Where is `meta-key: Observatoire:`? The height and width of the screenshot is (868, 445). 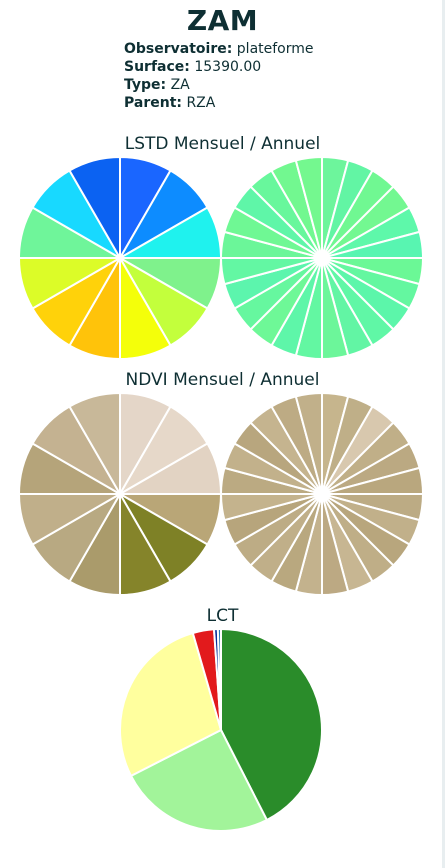 meta-key: Observatoire: is located at coordinates (178, 49).